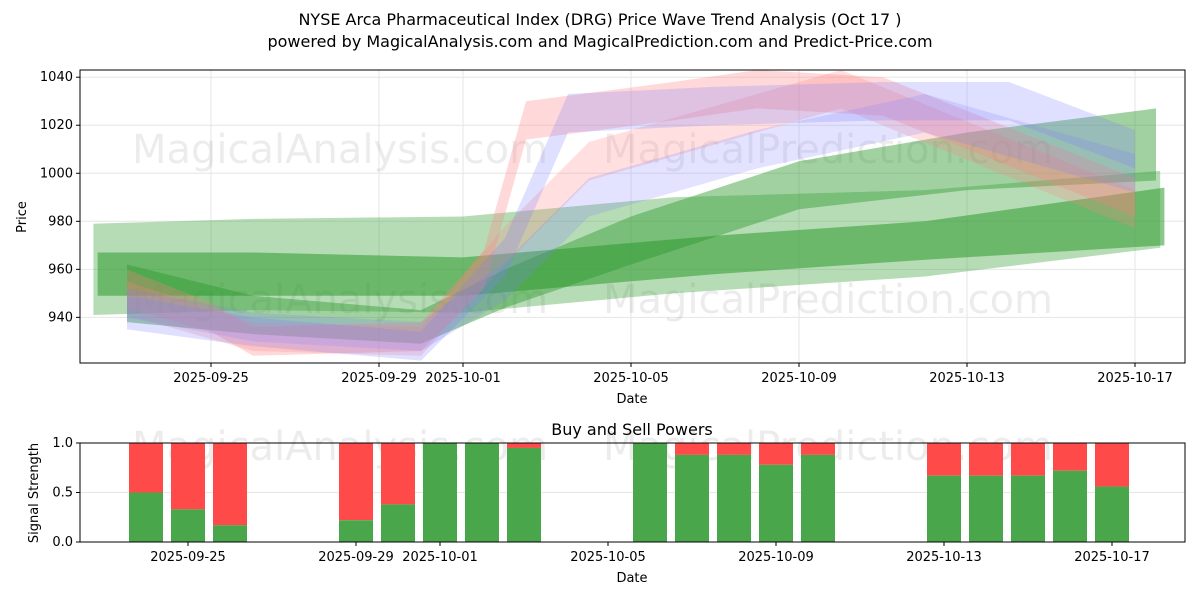 The height and width of the screenshot is (604, 1200). What do you see at coordinates (60, 221) in the screenshot?
I see `y-tick-label: 980` at bounding box center [60, 221].